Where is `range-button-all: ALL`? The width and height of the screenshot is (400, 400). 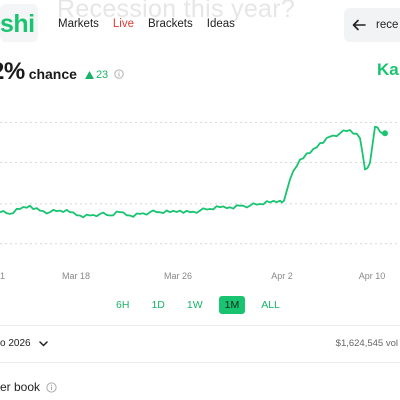 range-button-all: ALL is located at coordinates (270, 305).